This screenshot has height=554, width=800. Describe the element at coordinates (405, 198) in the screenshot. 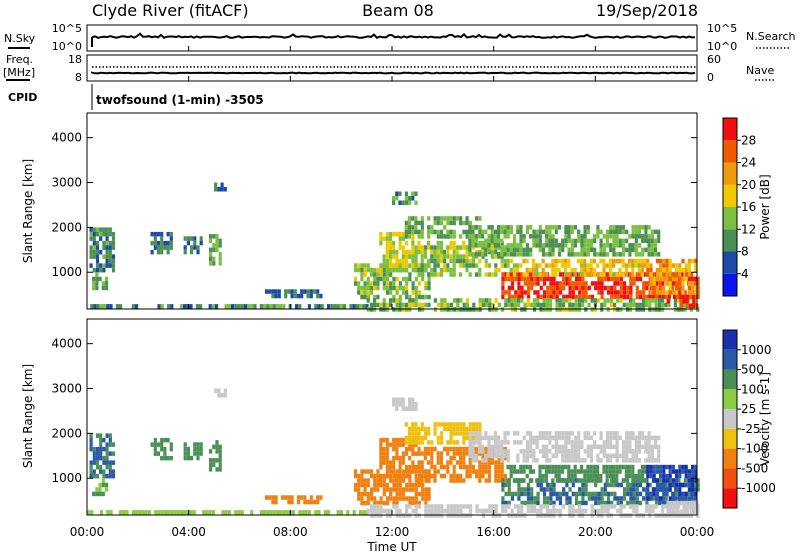

I see `power-patch` at that location.